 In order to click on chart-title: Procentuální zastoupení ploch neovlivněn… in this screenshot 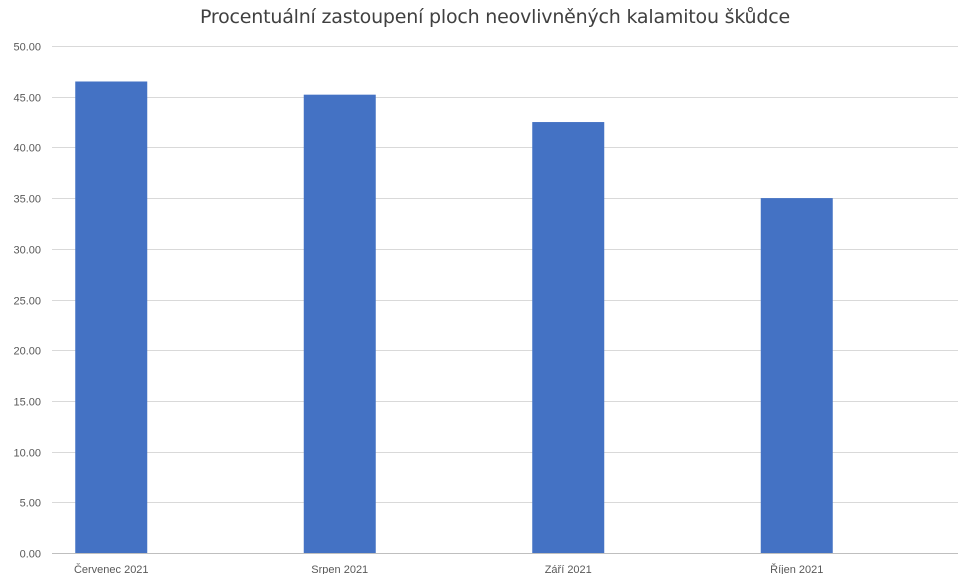, I will do `click(494, 17)`.